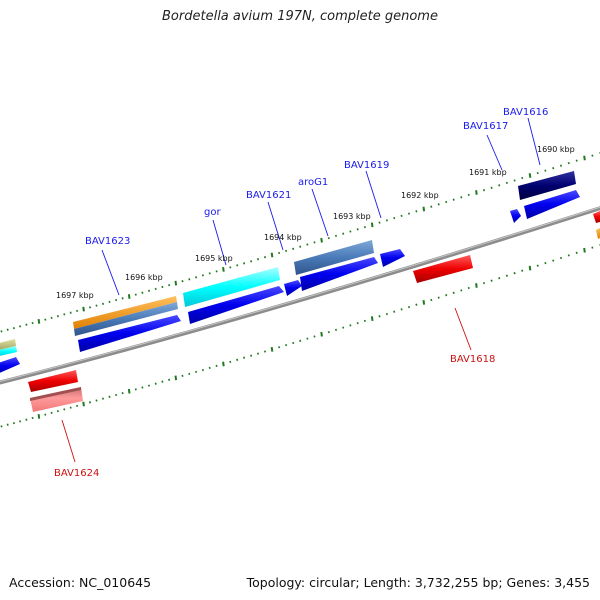 The width and height of the screenshot is (600, 600). Describe the element at coordinates (552, 204) in the screenshot. I see `cds-bav1616` at that location.